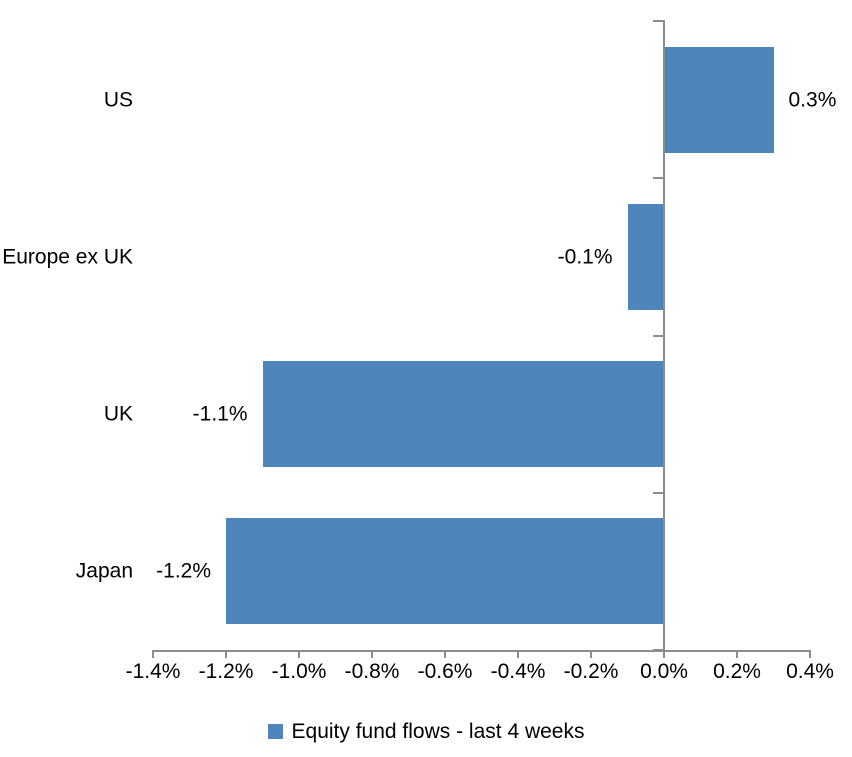  Describe the element at coordinates (810, 671) in the screenshot. I see `x-axis-tick-label: 0.4%` at that location.